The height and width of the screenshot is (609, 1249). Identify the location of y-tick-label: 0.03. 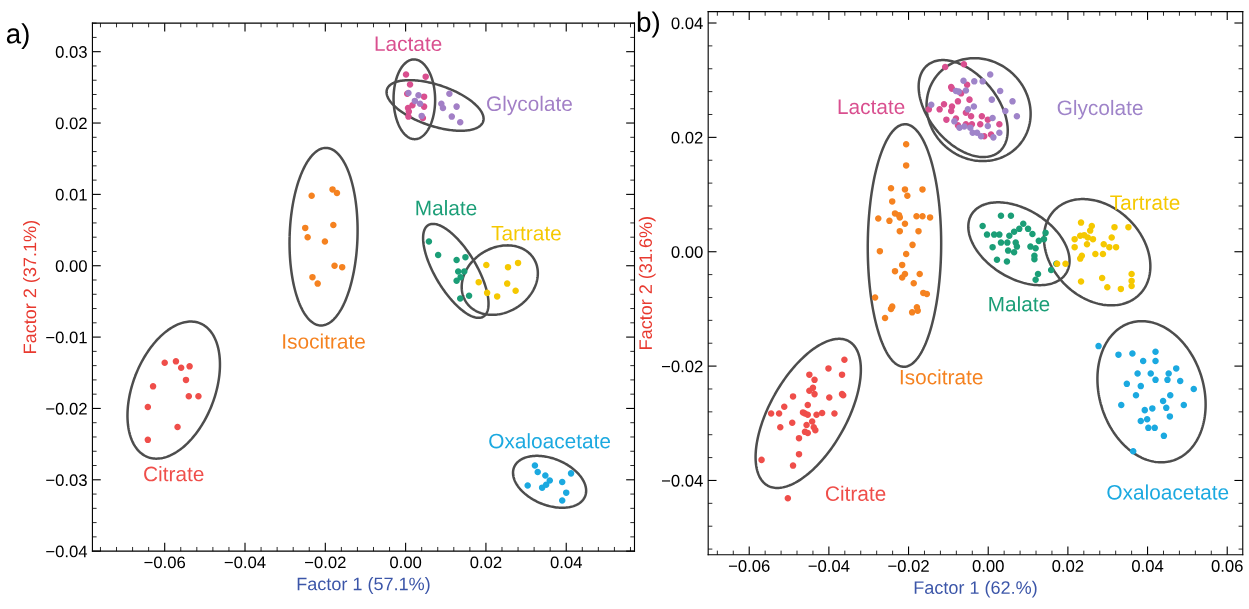
(71, 52).